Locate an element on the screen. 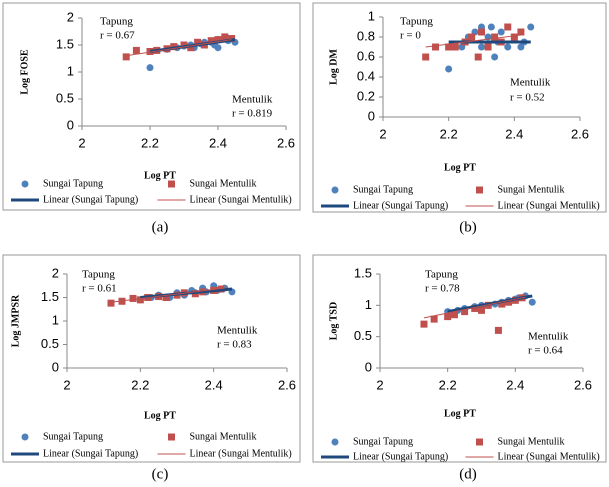  y-tick-label: 0.6 is located at coordinates (366, 55).